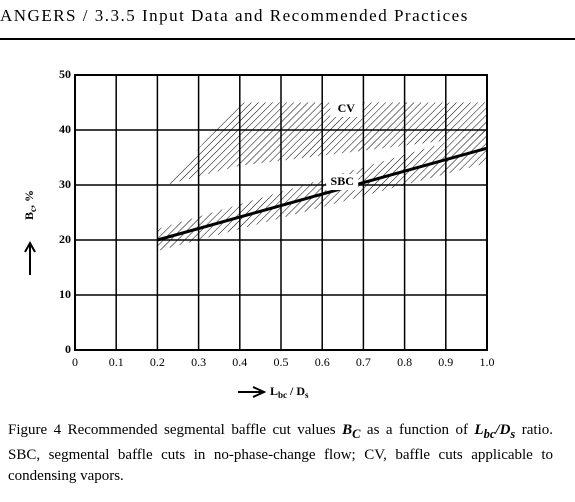 This screenshot has height=502, width=575. Describe the element at coordinates (497, 430) in the screenshot. I see `caption-math: /` at that location.